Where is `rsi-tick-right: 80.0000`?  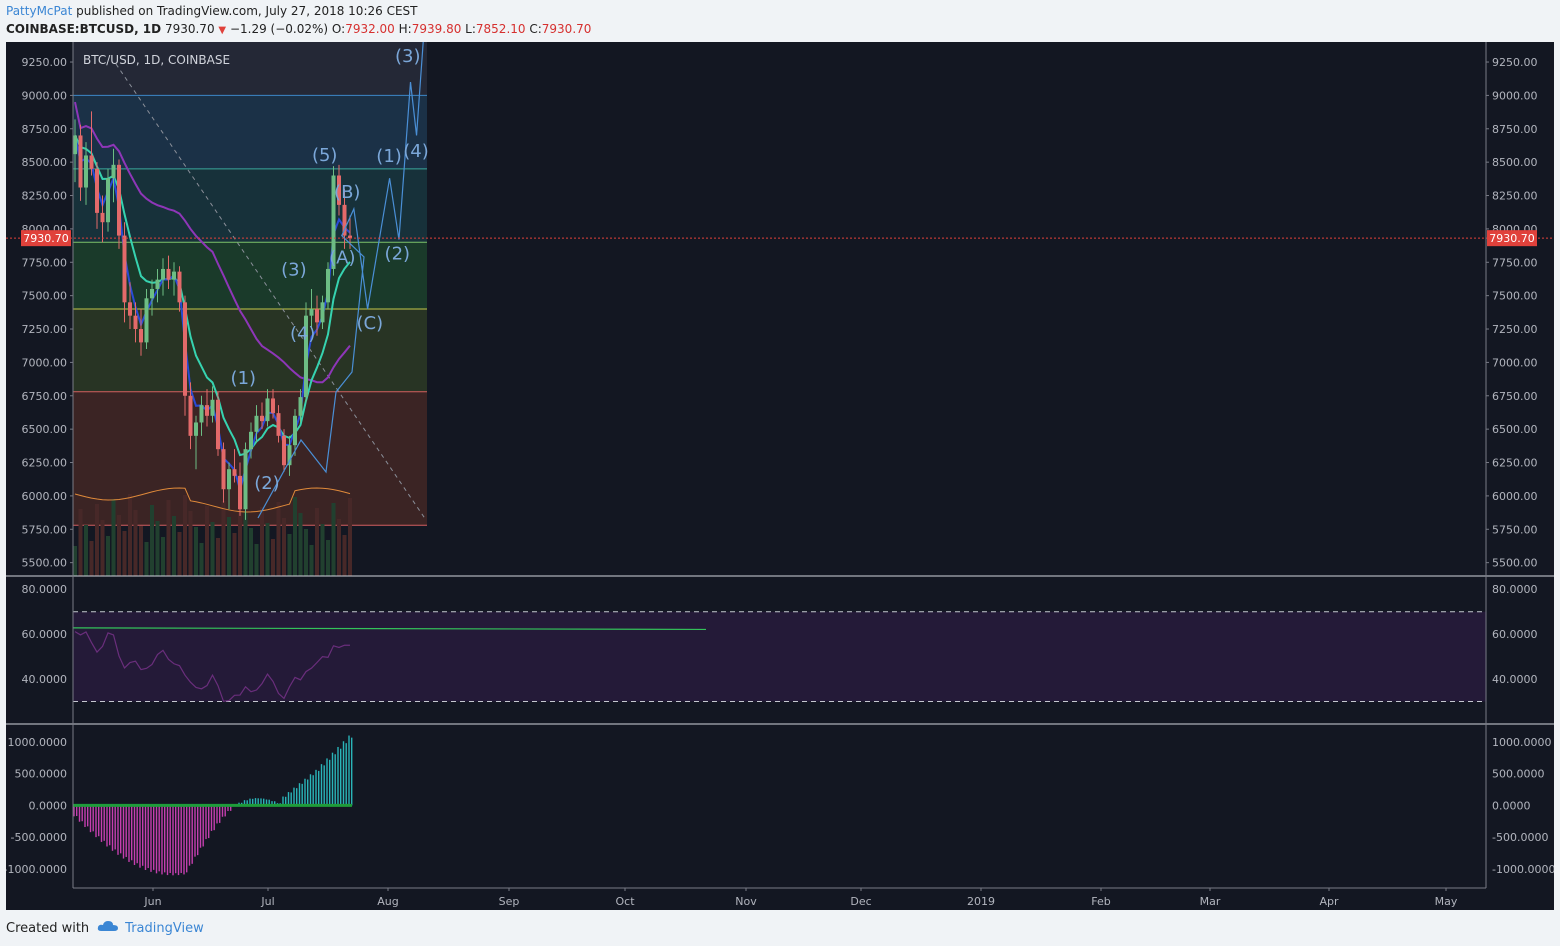
rsi-tick-right: 80.0000 is located at coordinates (1515, 589).